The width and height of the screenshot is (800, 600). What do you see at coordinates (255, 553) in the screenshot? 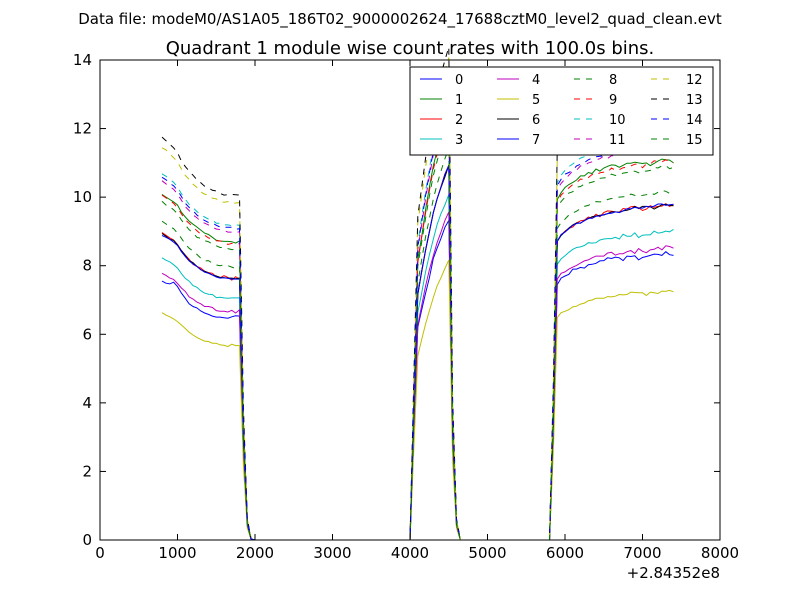
I see `x-tick-label: 2000` at bounding box center [255, 553].